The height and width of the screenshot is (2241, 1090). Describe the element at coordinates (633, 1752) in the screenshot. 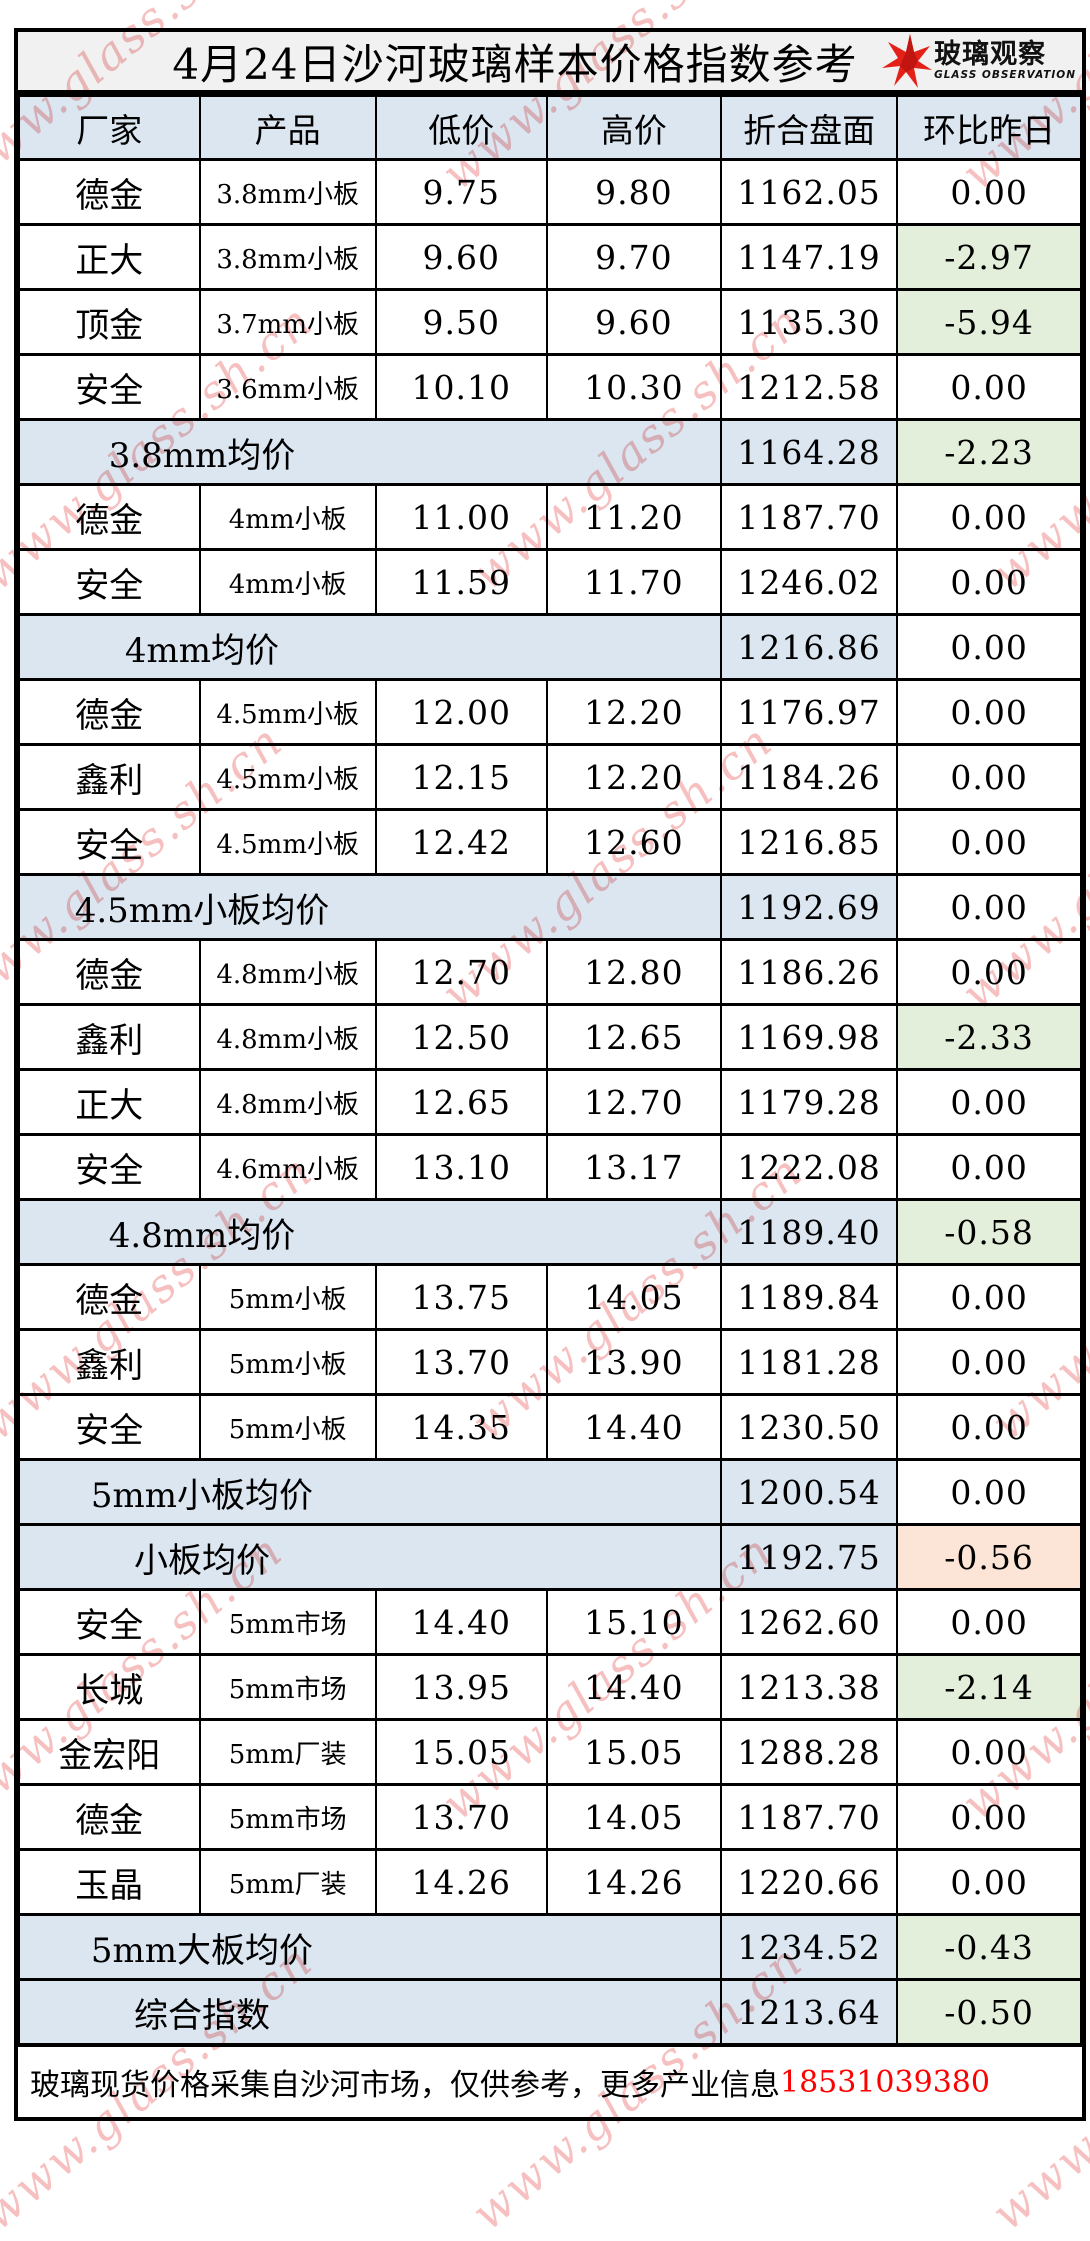

I see `high-price-cell: 15.05` at that location.